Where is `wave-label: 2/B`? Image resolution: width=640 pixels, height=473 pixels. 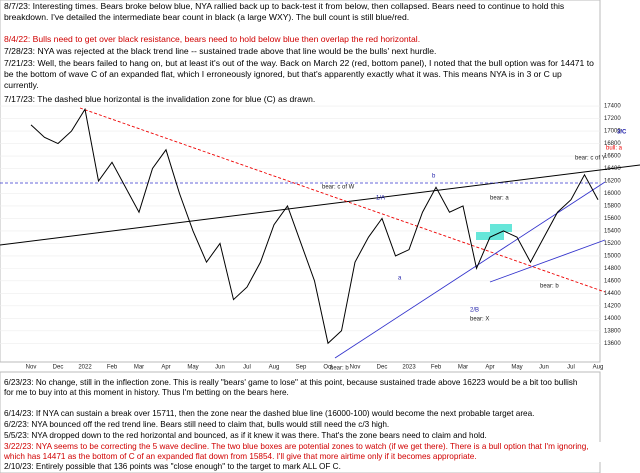
wave-label: 2/B is located at coordinates (474, 311).